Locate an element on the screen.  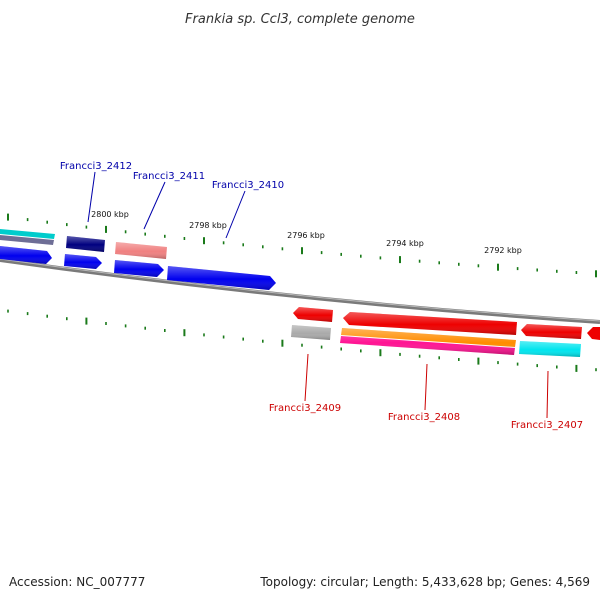
lower-tick-track is located at coordinates (302, 340).